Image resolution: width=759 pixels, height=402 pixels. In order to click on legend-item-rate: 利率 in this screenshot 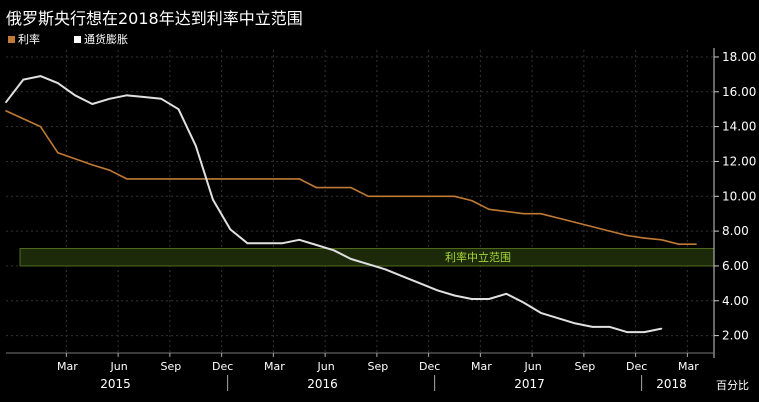, I will do `click(24, 39)`.